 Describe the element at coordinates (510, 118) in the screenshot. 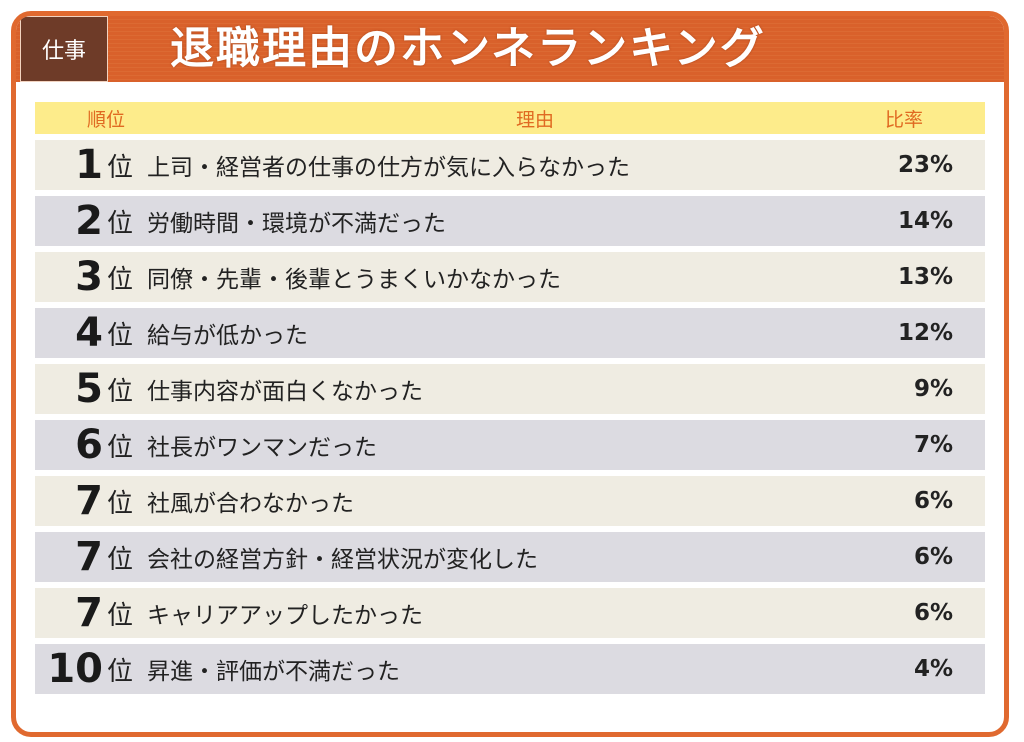

I see `table-header: 順位 理由 比率` at that location.